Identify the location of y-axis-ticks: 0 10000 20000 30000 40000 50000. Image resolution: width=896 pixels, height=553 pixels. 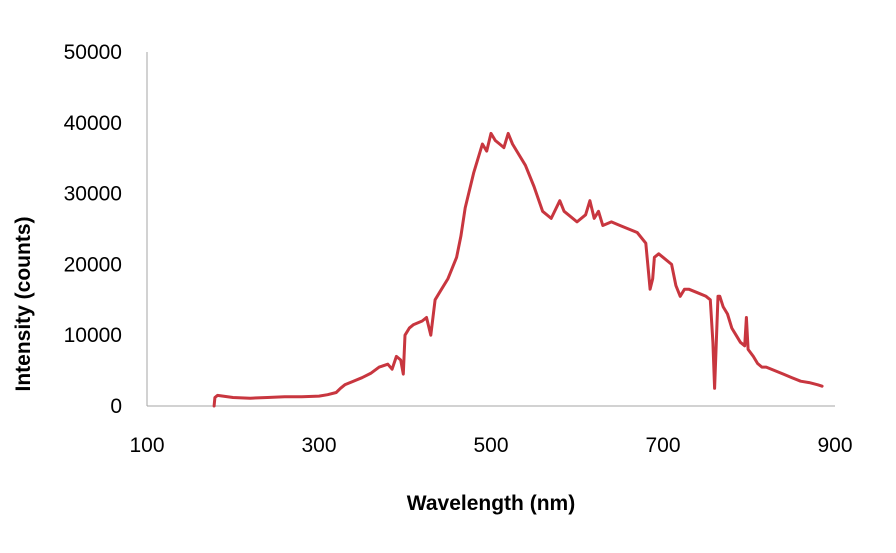
(93, 229).